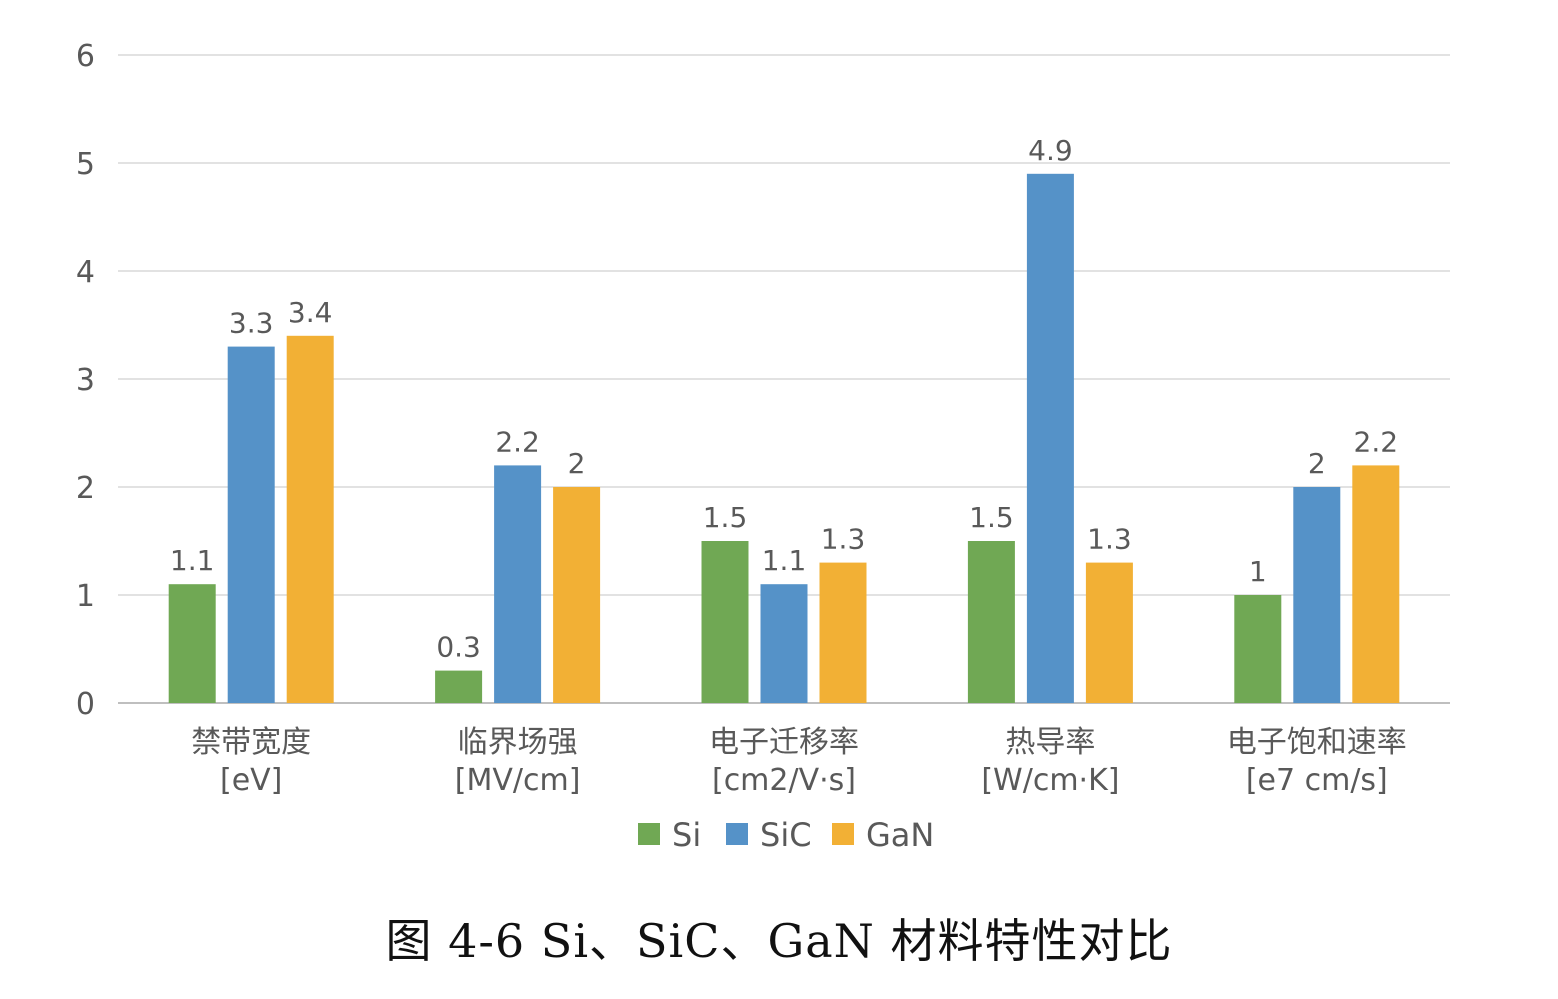 This screenshot has height=999, width=1558. I want to click on y-tick-label: 3, so click(85, 380).